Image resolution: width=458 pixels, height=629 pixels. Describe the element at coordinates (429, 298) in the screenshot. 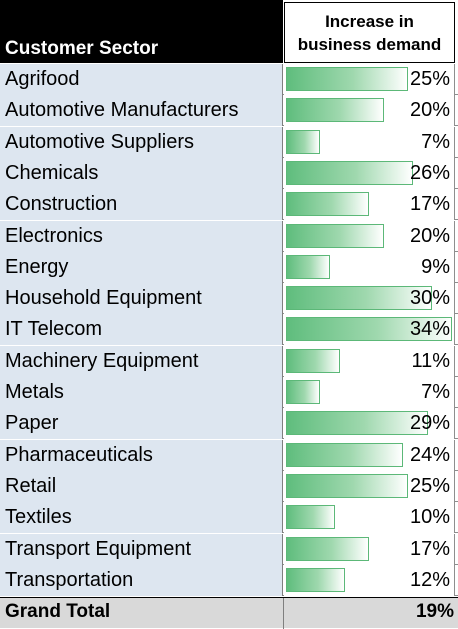

I see `demand-value-label: 30%` at that location.